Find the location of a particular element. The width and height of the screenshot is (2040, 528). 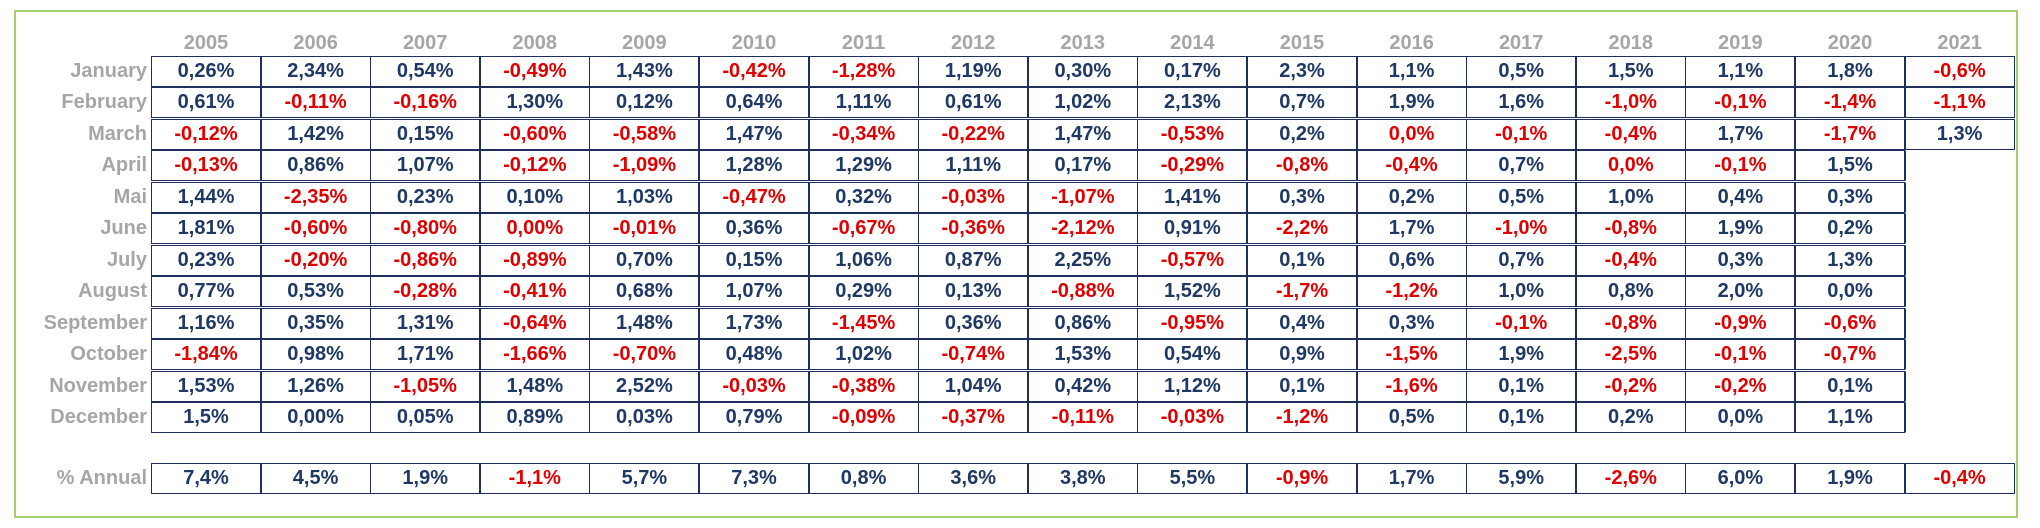

table-cell: 2,25% is located at coordinates (1082, 260).